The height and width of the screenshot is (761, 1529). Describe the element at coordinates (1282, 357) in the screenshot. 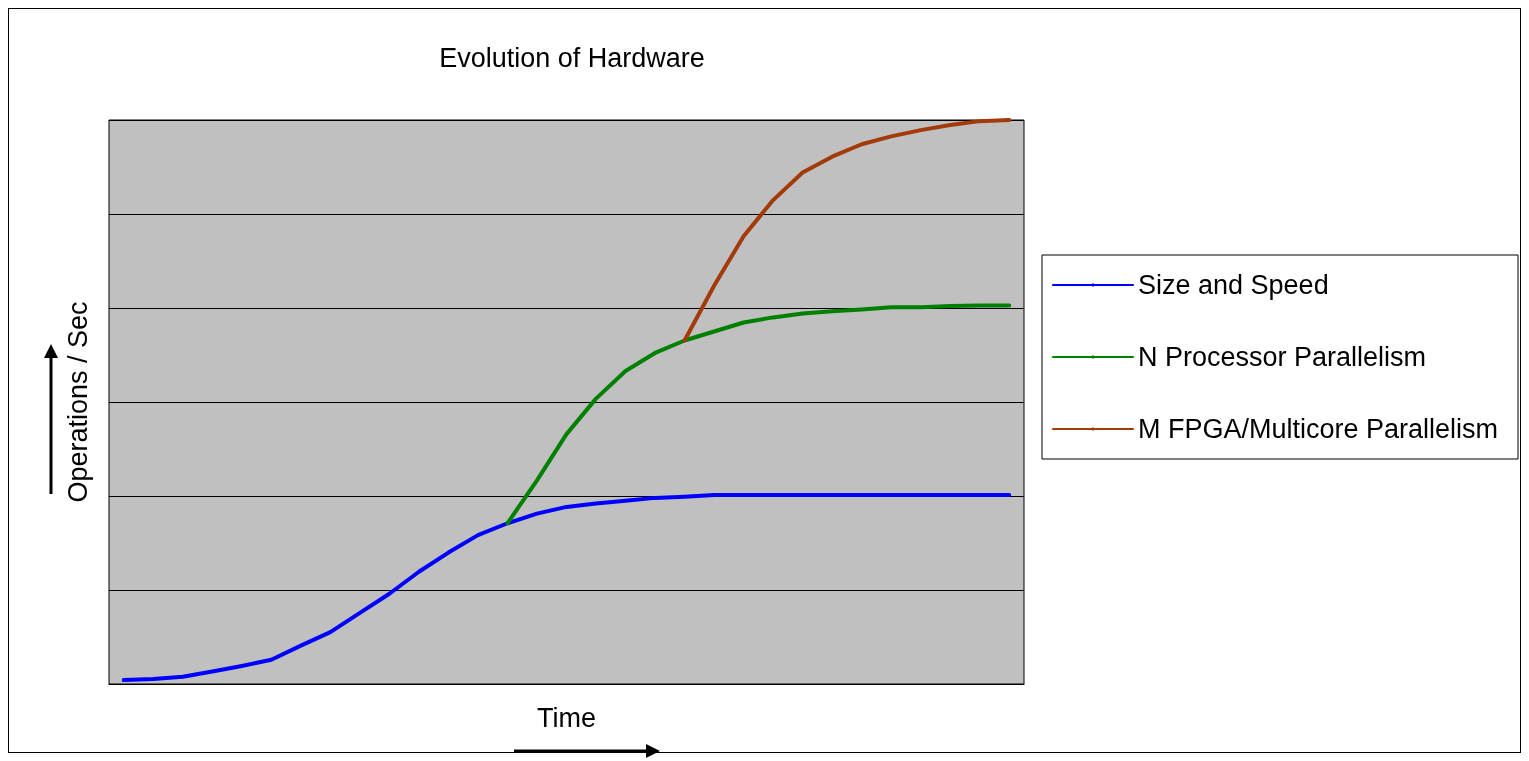

I see `legend-label: N Processor Parallelism` at that location.